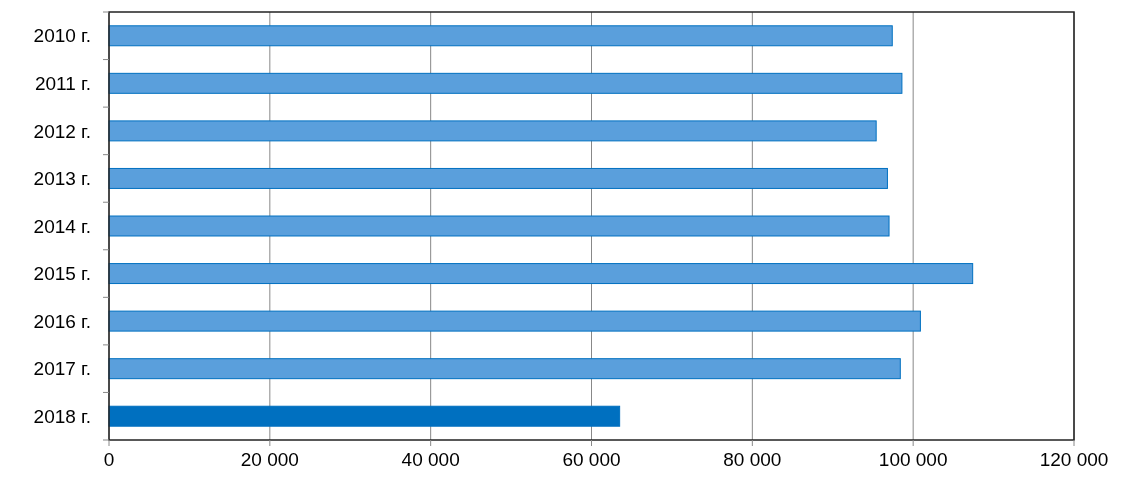 The height and width of the screenshot is (479, 1121). Describe the element at coordinates (62, 36) in the screenshot. I see `y-tick-label: 2010 г.` at that location.